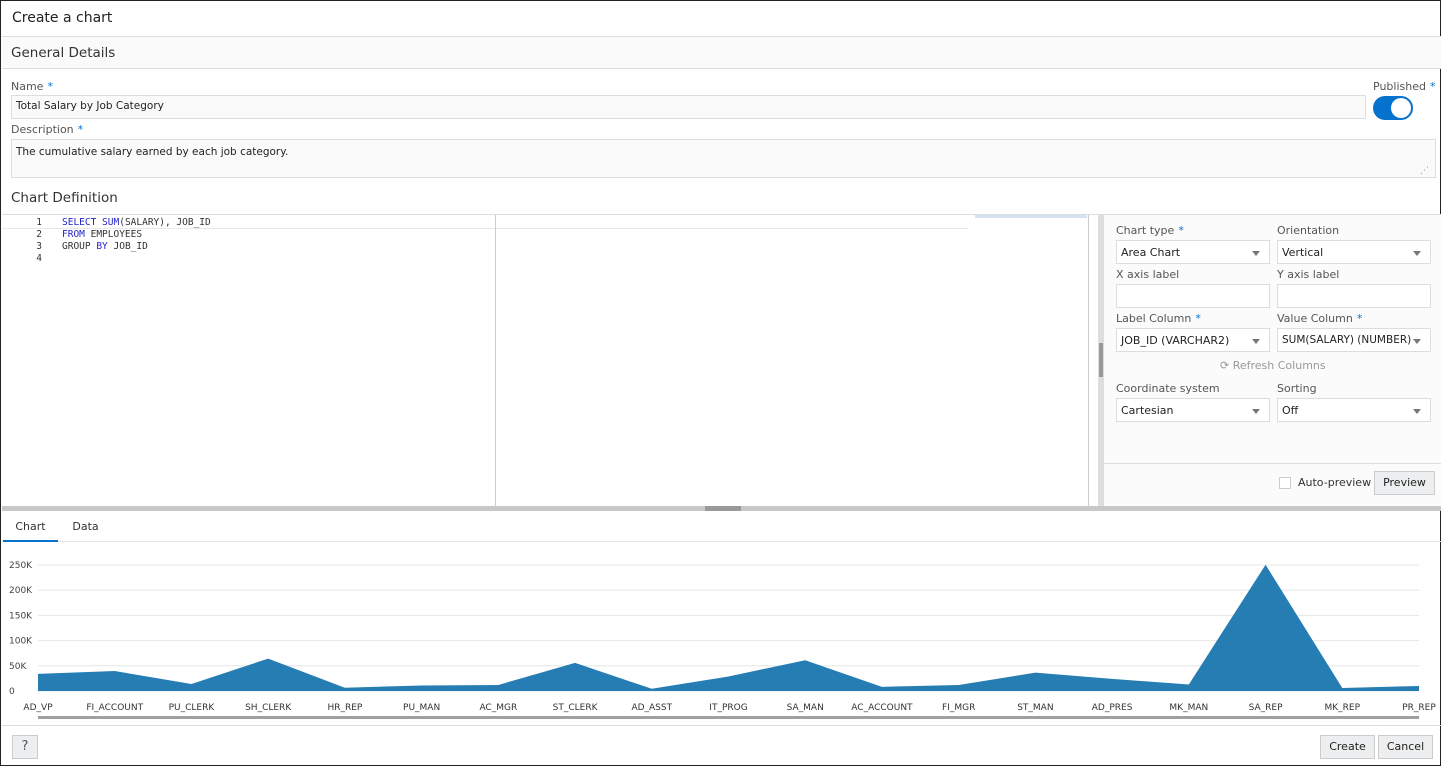 The height and width of the screenshot is (766, 1441). What do you see at coordinates (1273, 365) in the screenshot?
I see `refresh-columns-button: ⟳ Refresh Columns` at bounding box center [1273, 365].